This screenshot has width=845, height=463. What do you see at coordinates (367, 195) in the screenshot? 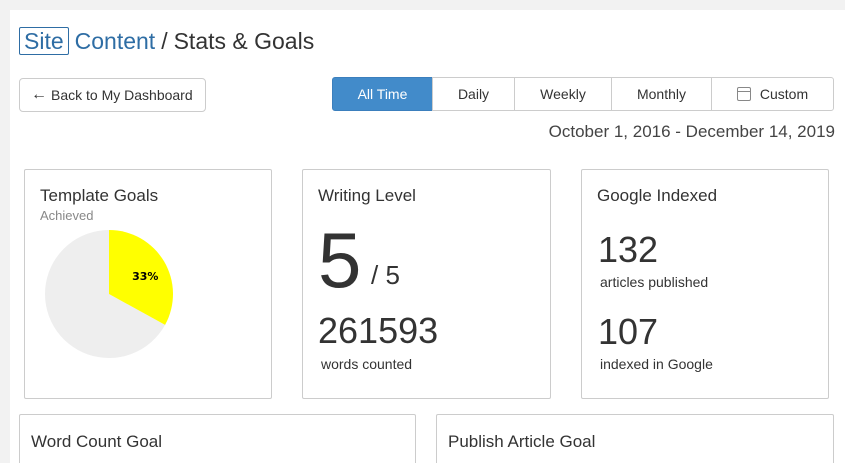
I see `card-title: Writing Level` at bounding box center [367, 195].